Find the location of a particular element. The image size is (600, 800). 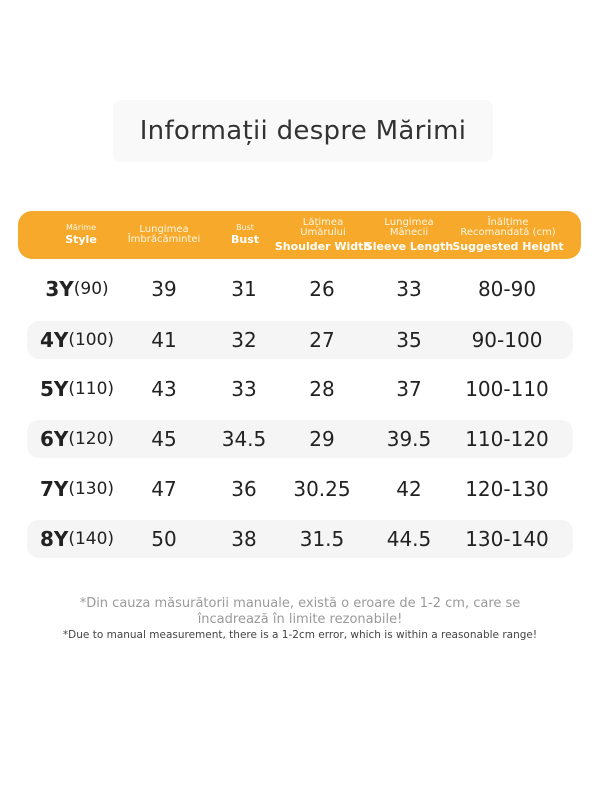

title-box: Informații despre Mărimi is located at coordinates (303, 131).